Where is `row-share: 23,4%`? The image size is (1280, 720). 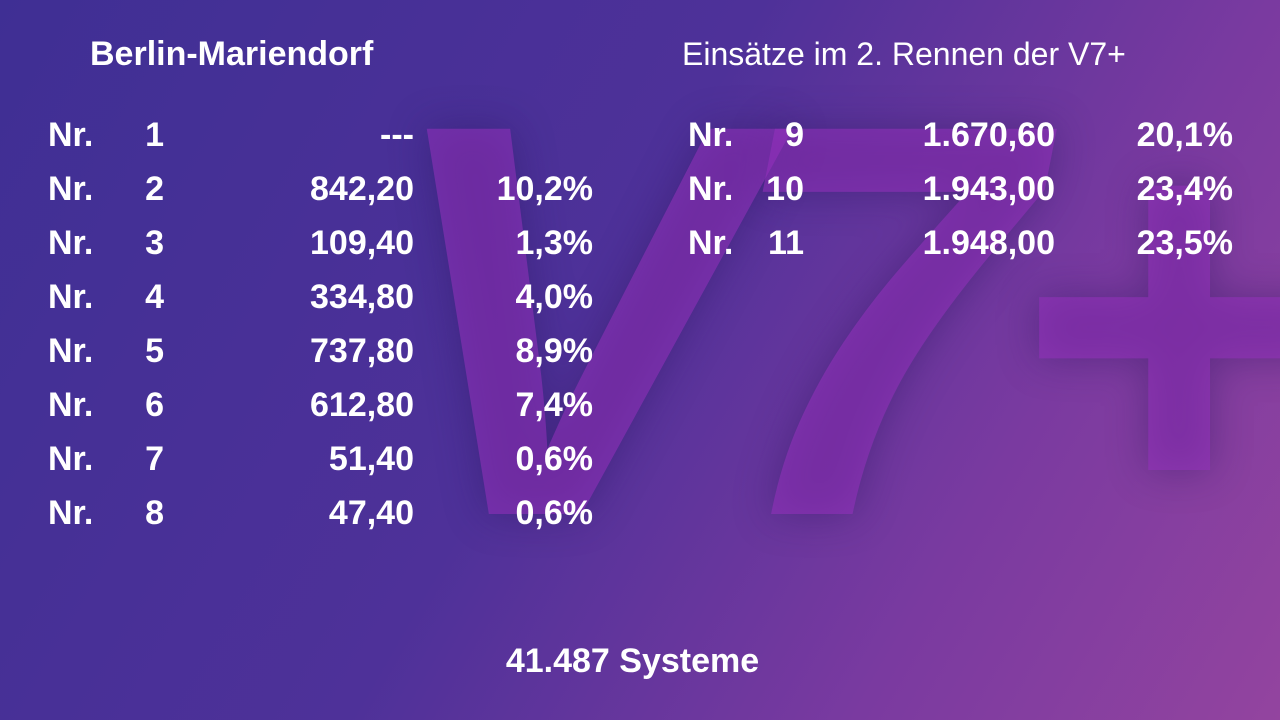
row-share: 23,4% is located at coordinates (1184, 189).